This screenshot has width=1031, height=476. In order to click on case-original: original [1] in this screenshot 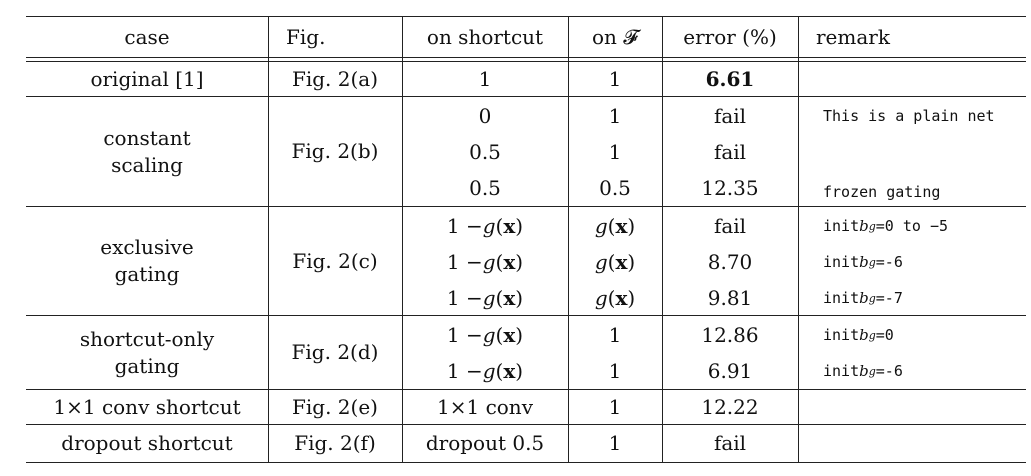, I will do `click(147, 78)`.